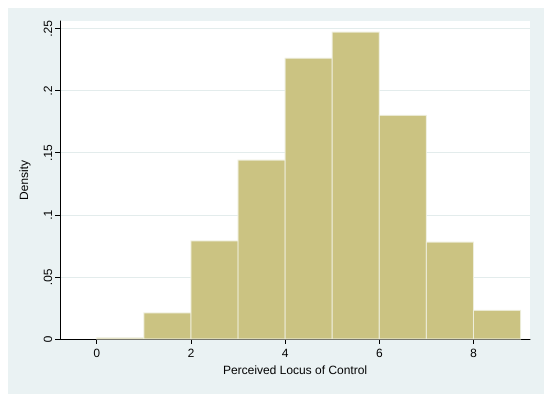  Describe the element at coordinates (48, 90) in the screenshot. I see `y-tick-label: .2` at that location.